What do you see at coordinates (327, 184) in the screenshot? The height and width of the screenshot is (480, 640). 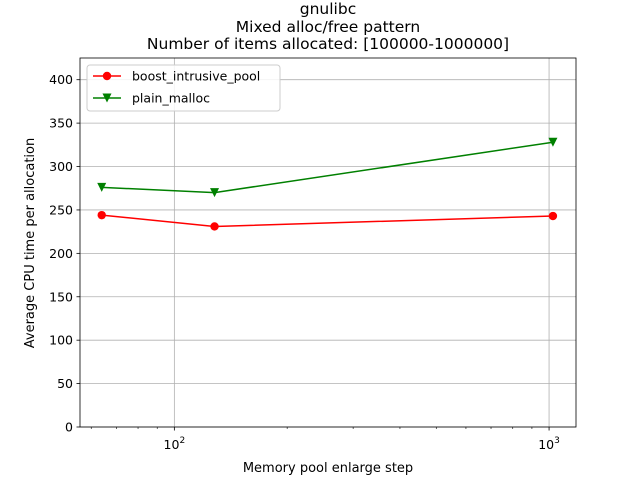 I see `series-layer` at bounding box center [327, 184].